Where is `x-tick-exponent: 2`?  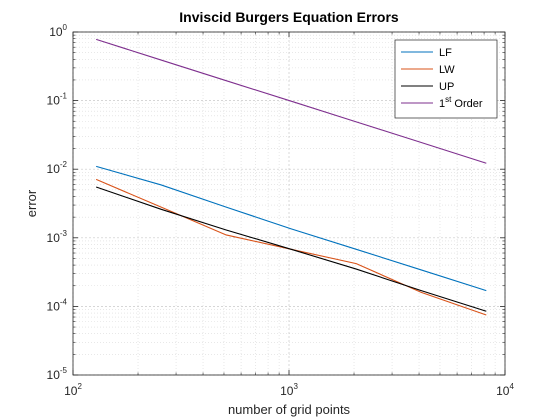
x-tick-exponent: 2 is located at coordinates (79, 386).